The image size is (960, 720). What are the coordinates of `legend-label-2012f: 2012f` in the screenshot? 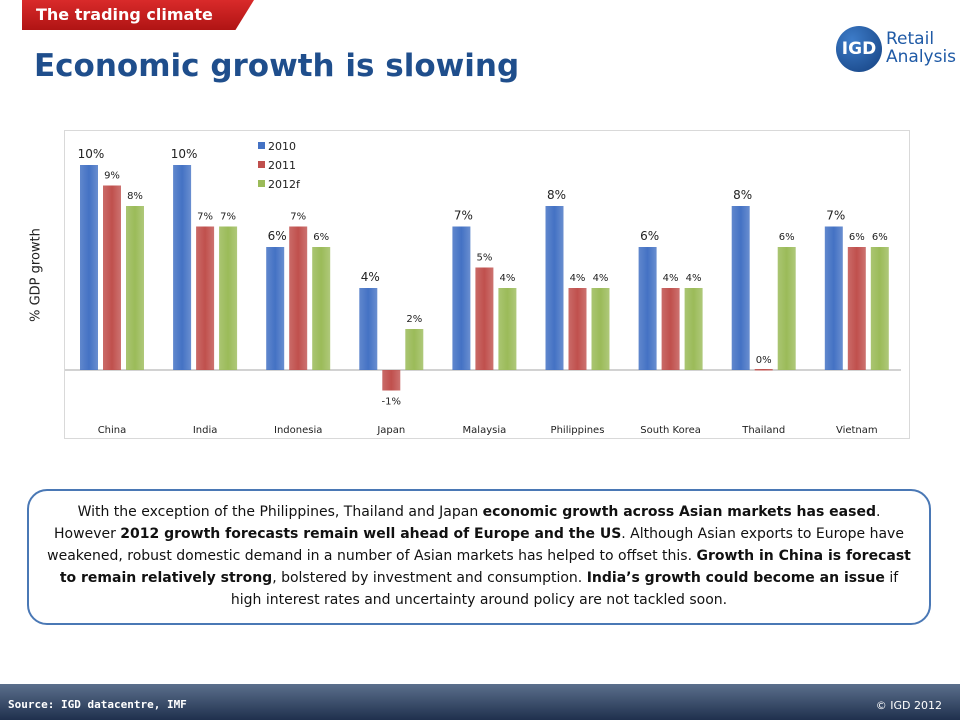 It's located at (284, 184).